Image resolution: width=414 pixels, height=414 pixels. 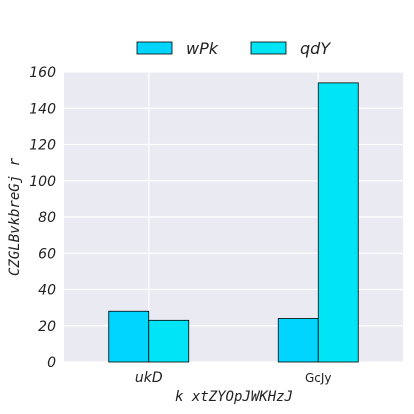 I want to click on bar-wPk-GcJy, so click(x=298, y=340).